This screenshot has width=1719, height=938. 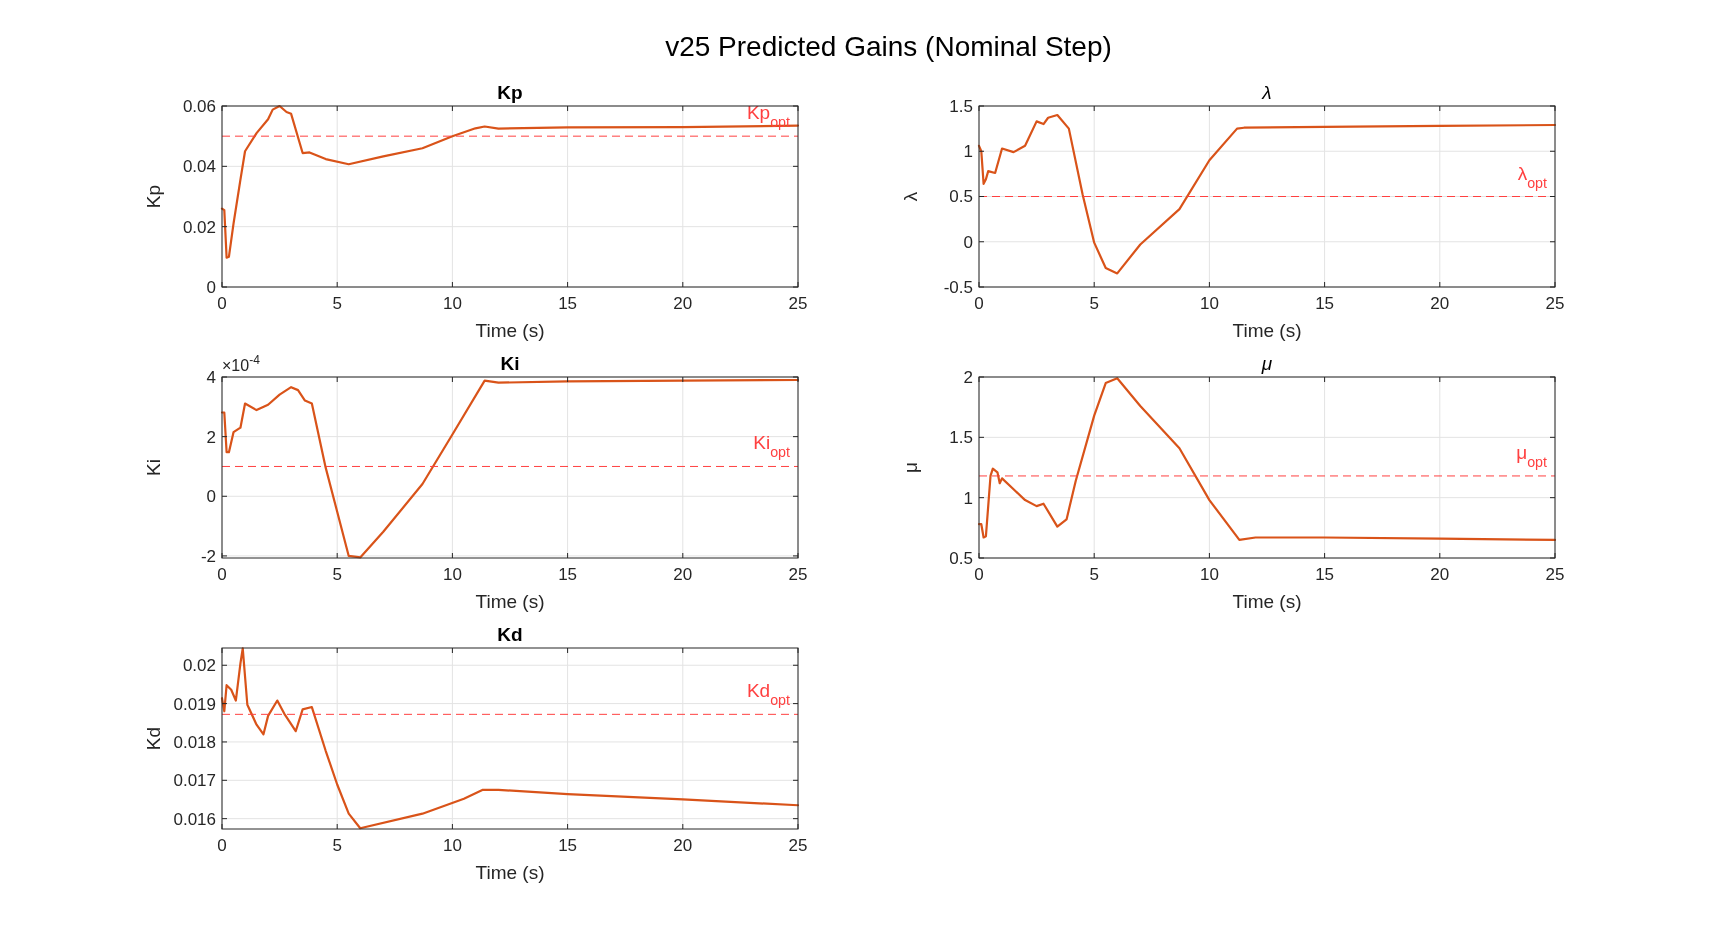 What do you see at coordinates (888, 46) in the screenshot?
I see `text: v25 Predicted Gains (Nominal Step)` at bounding box center [888, 46].